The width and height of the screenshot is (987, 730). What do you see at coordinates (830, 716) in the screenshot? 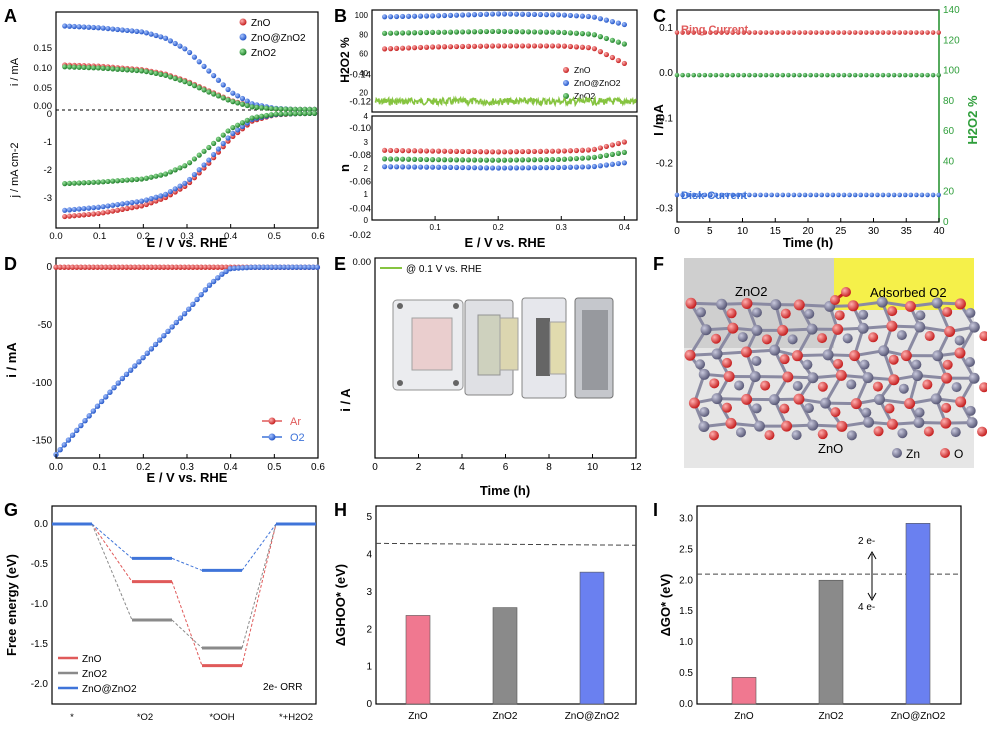
I see `i-xtick-label: ZnO2` at bounding box center [830, 716].